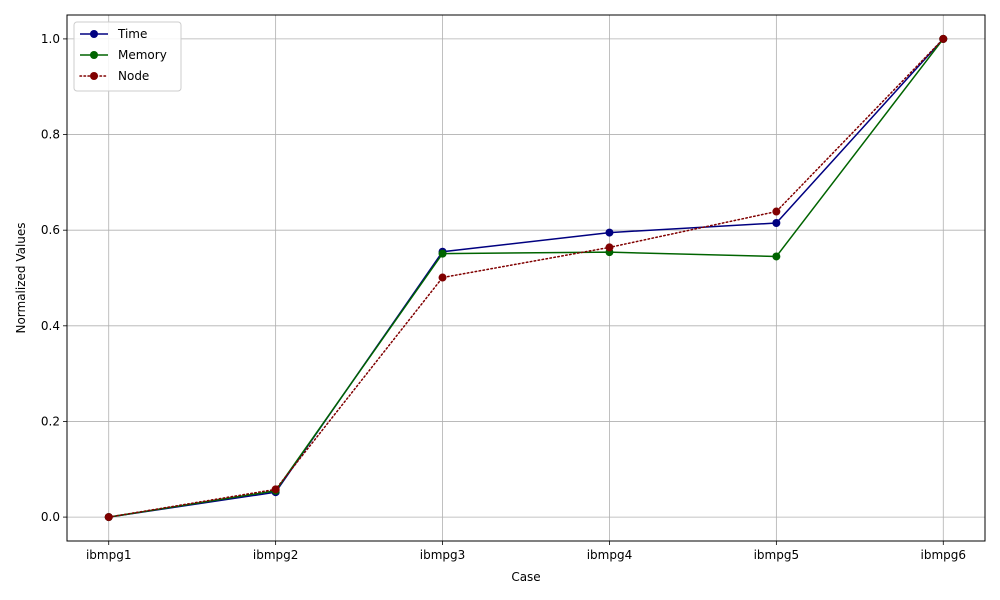 Image resolution: width=1000 pixels, height=600 pixels. What do you see at coordinates (113, 34) in the screenshot?
I see `legend-entry-time: Time` at bounding box center [113, 34].